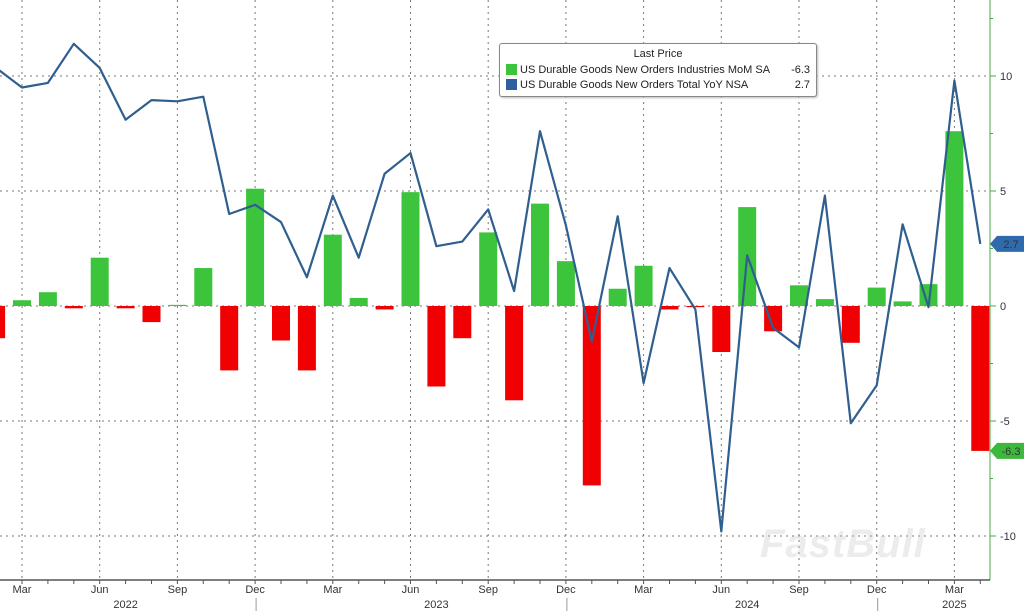 The height and width of the screenshot is (611, 1024). I want to click on y-tick-label: -10, so click(1008, 537).